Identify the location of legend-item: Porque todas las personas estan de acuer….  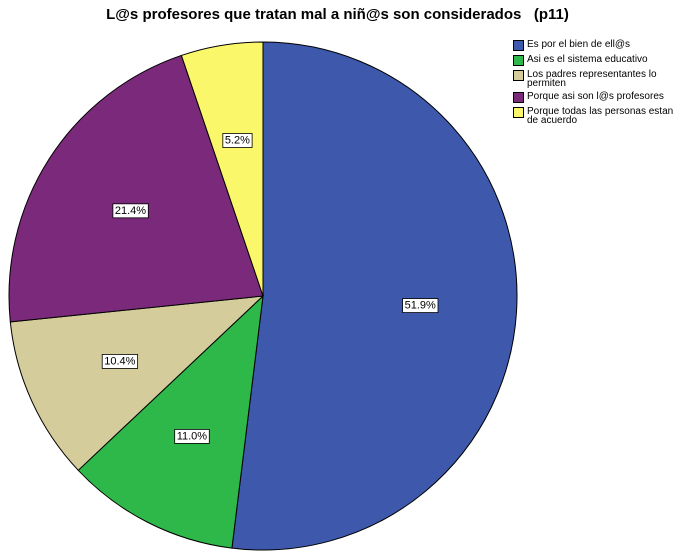
(594, 116).